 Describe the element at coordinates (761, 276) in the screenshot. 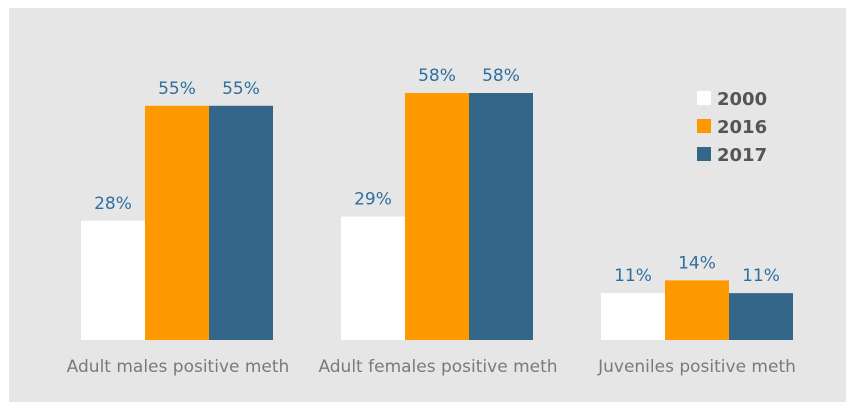

I see `value-label-2017-3: 11%` at that location.